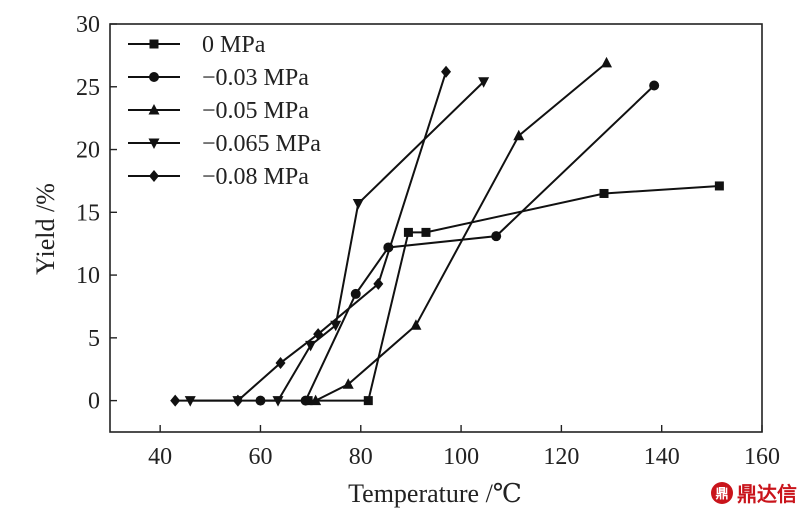 The width and height of the screenshot is (805, 513). I want to click on y-tick-label: 5, so click(94, 339).